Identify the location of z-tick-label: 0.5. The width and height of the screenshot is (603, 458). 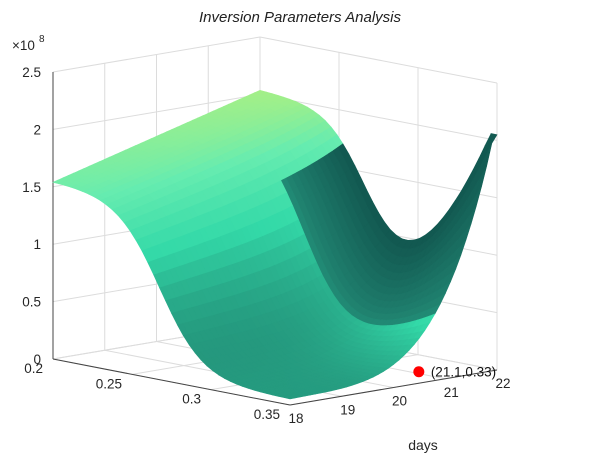
(31, 302).